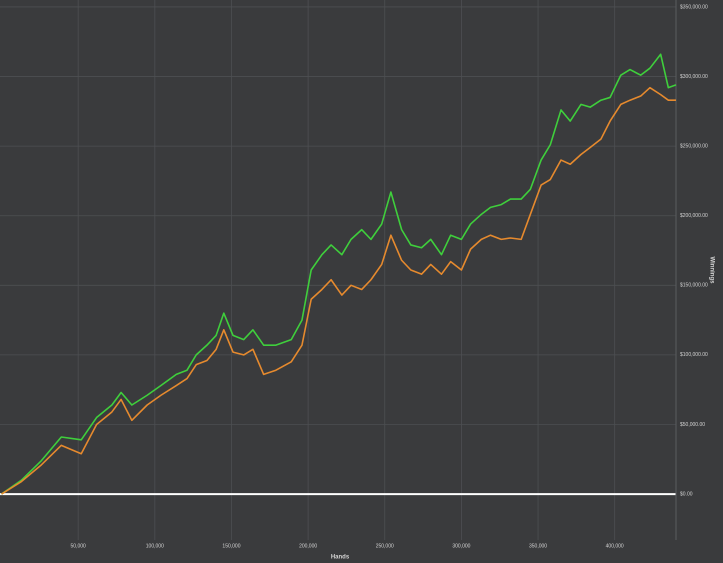 The height and width of the screenshot is (563, 723). I want to click on x-tick-label: 400,000, so click(615, 546).